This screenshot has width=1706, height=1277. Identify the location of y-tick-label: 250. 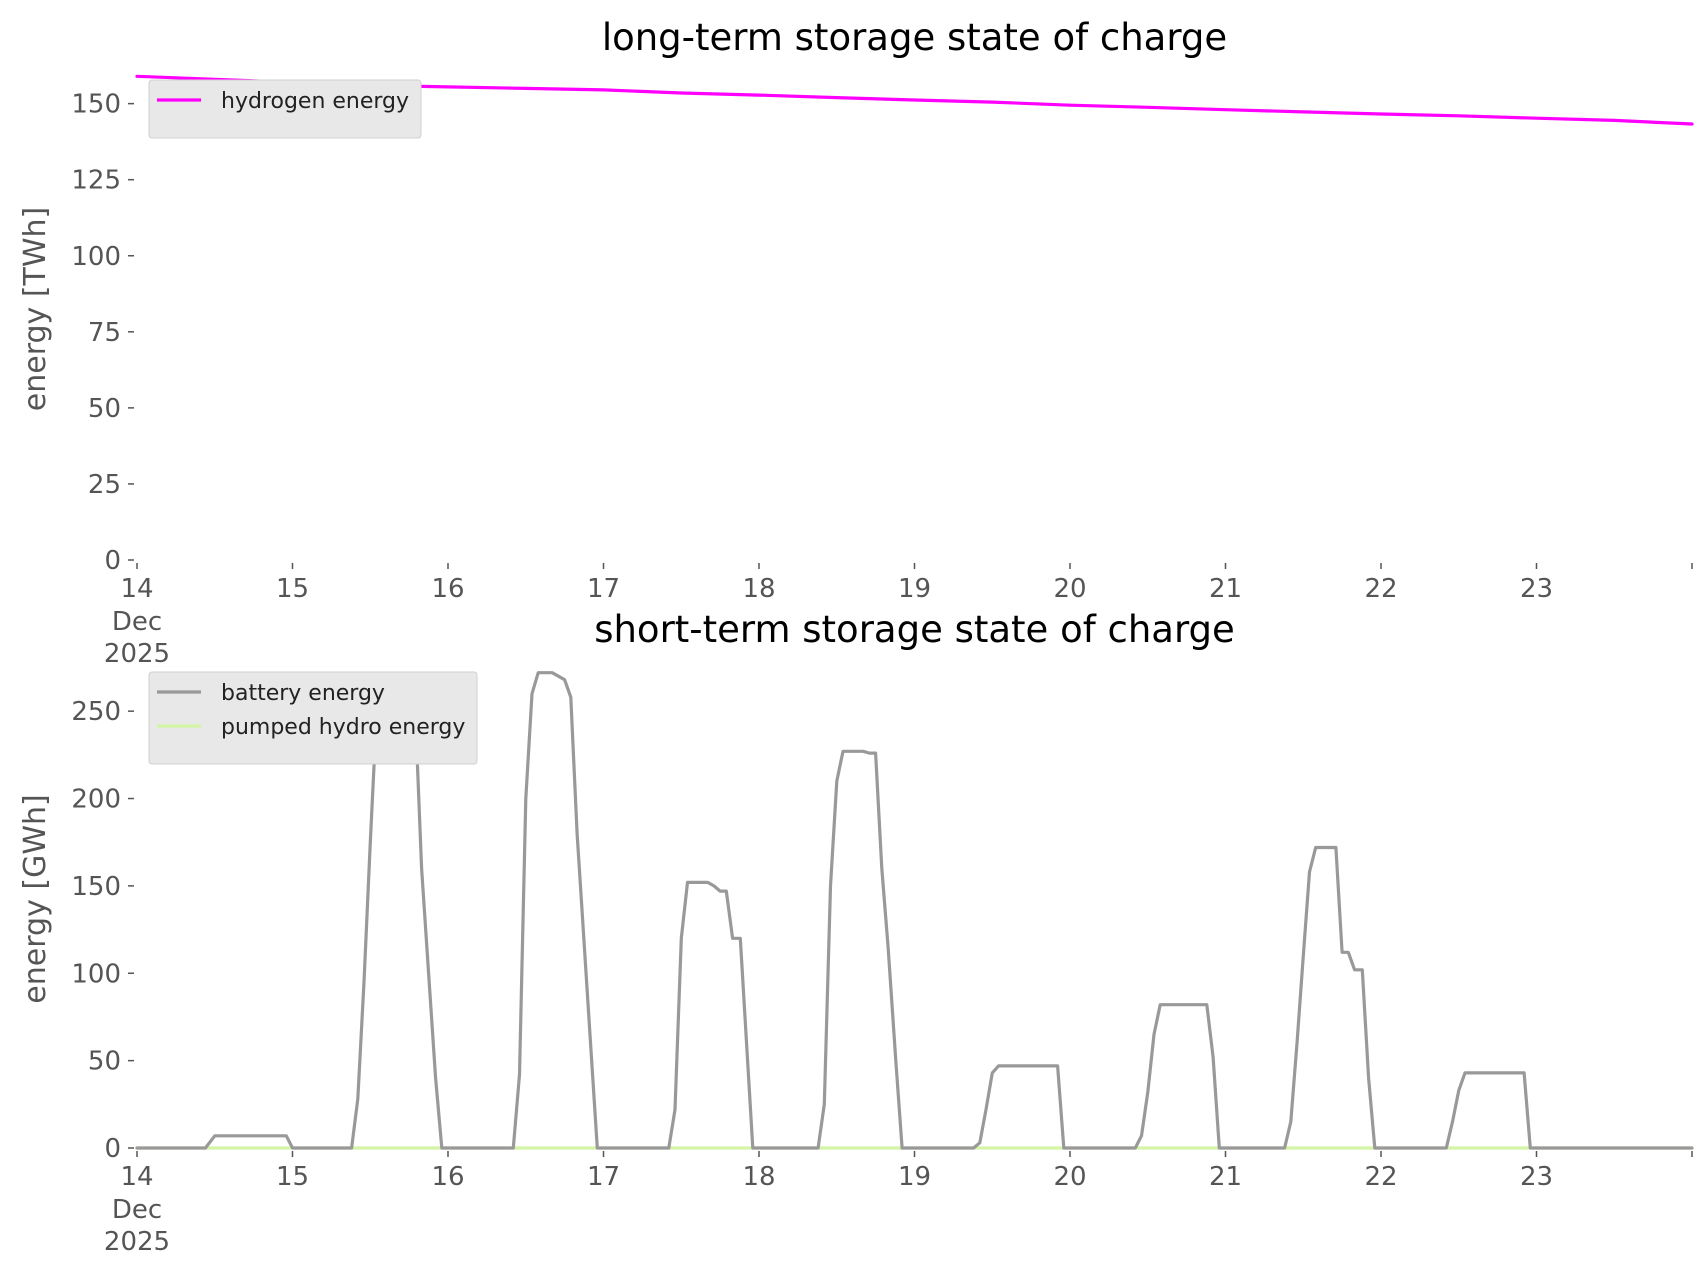
(96, 712).